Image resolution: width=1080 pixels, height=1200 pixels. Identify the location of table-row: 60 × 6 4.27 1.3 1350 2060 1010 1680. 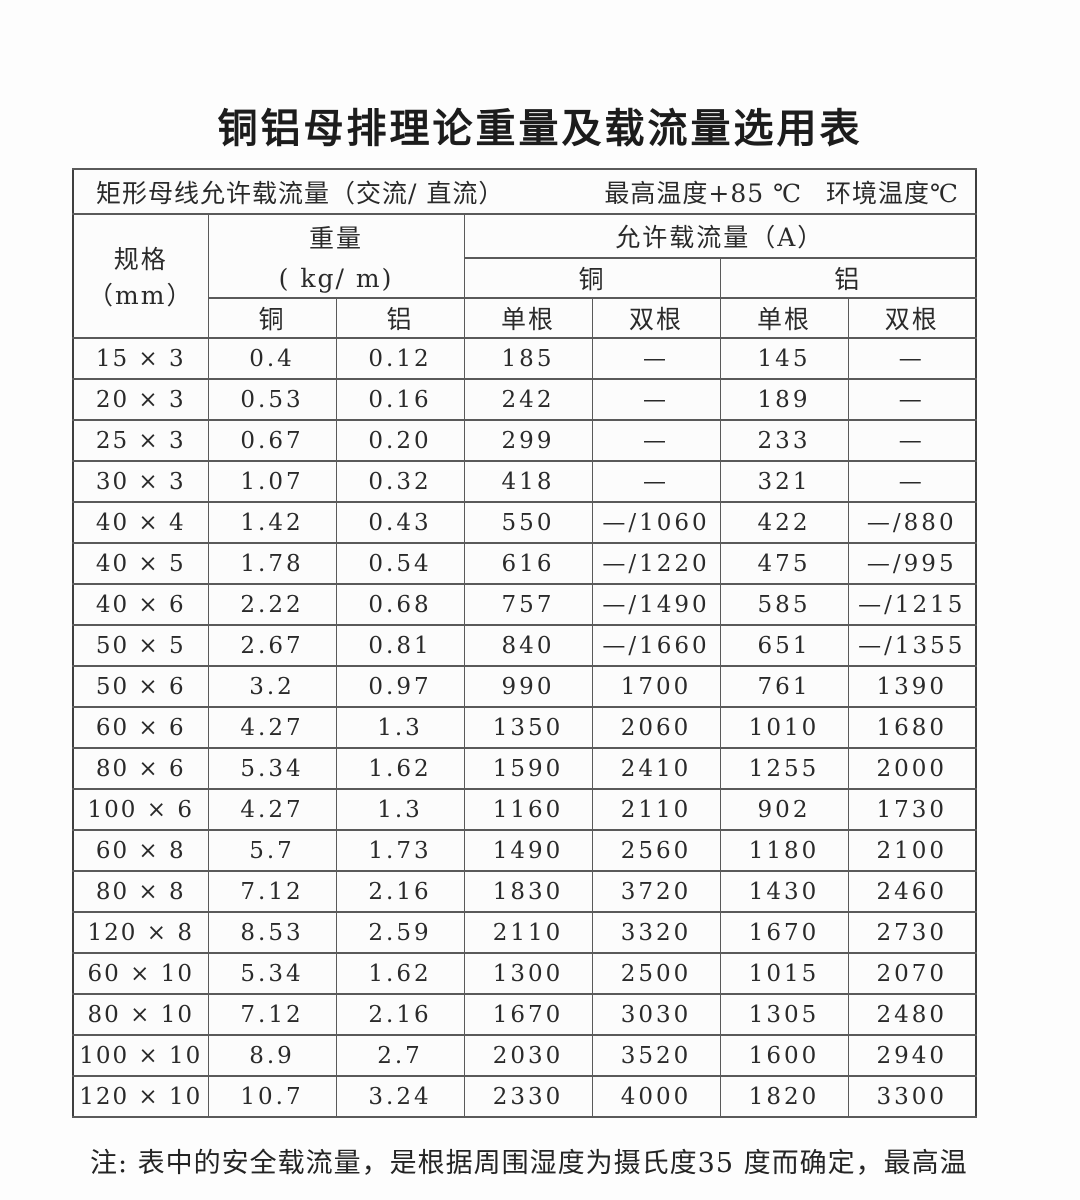
(524, 727).